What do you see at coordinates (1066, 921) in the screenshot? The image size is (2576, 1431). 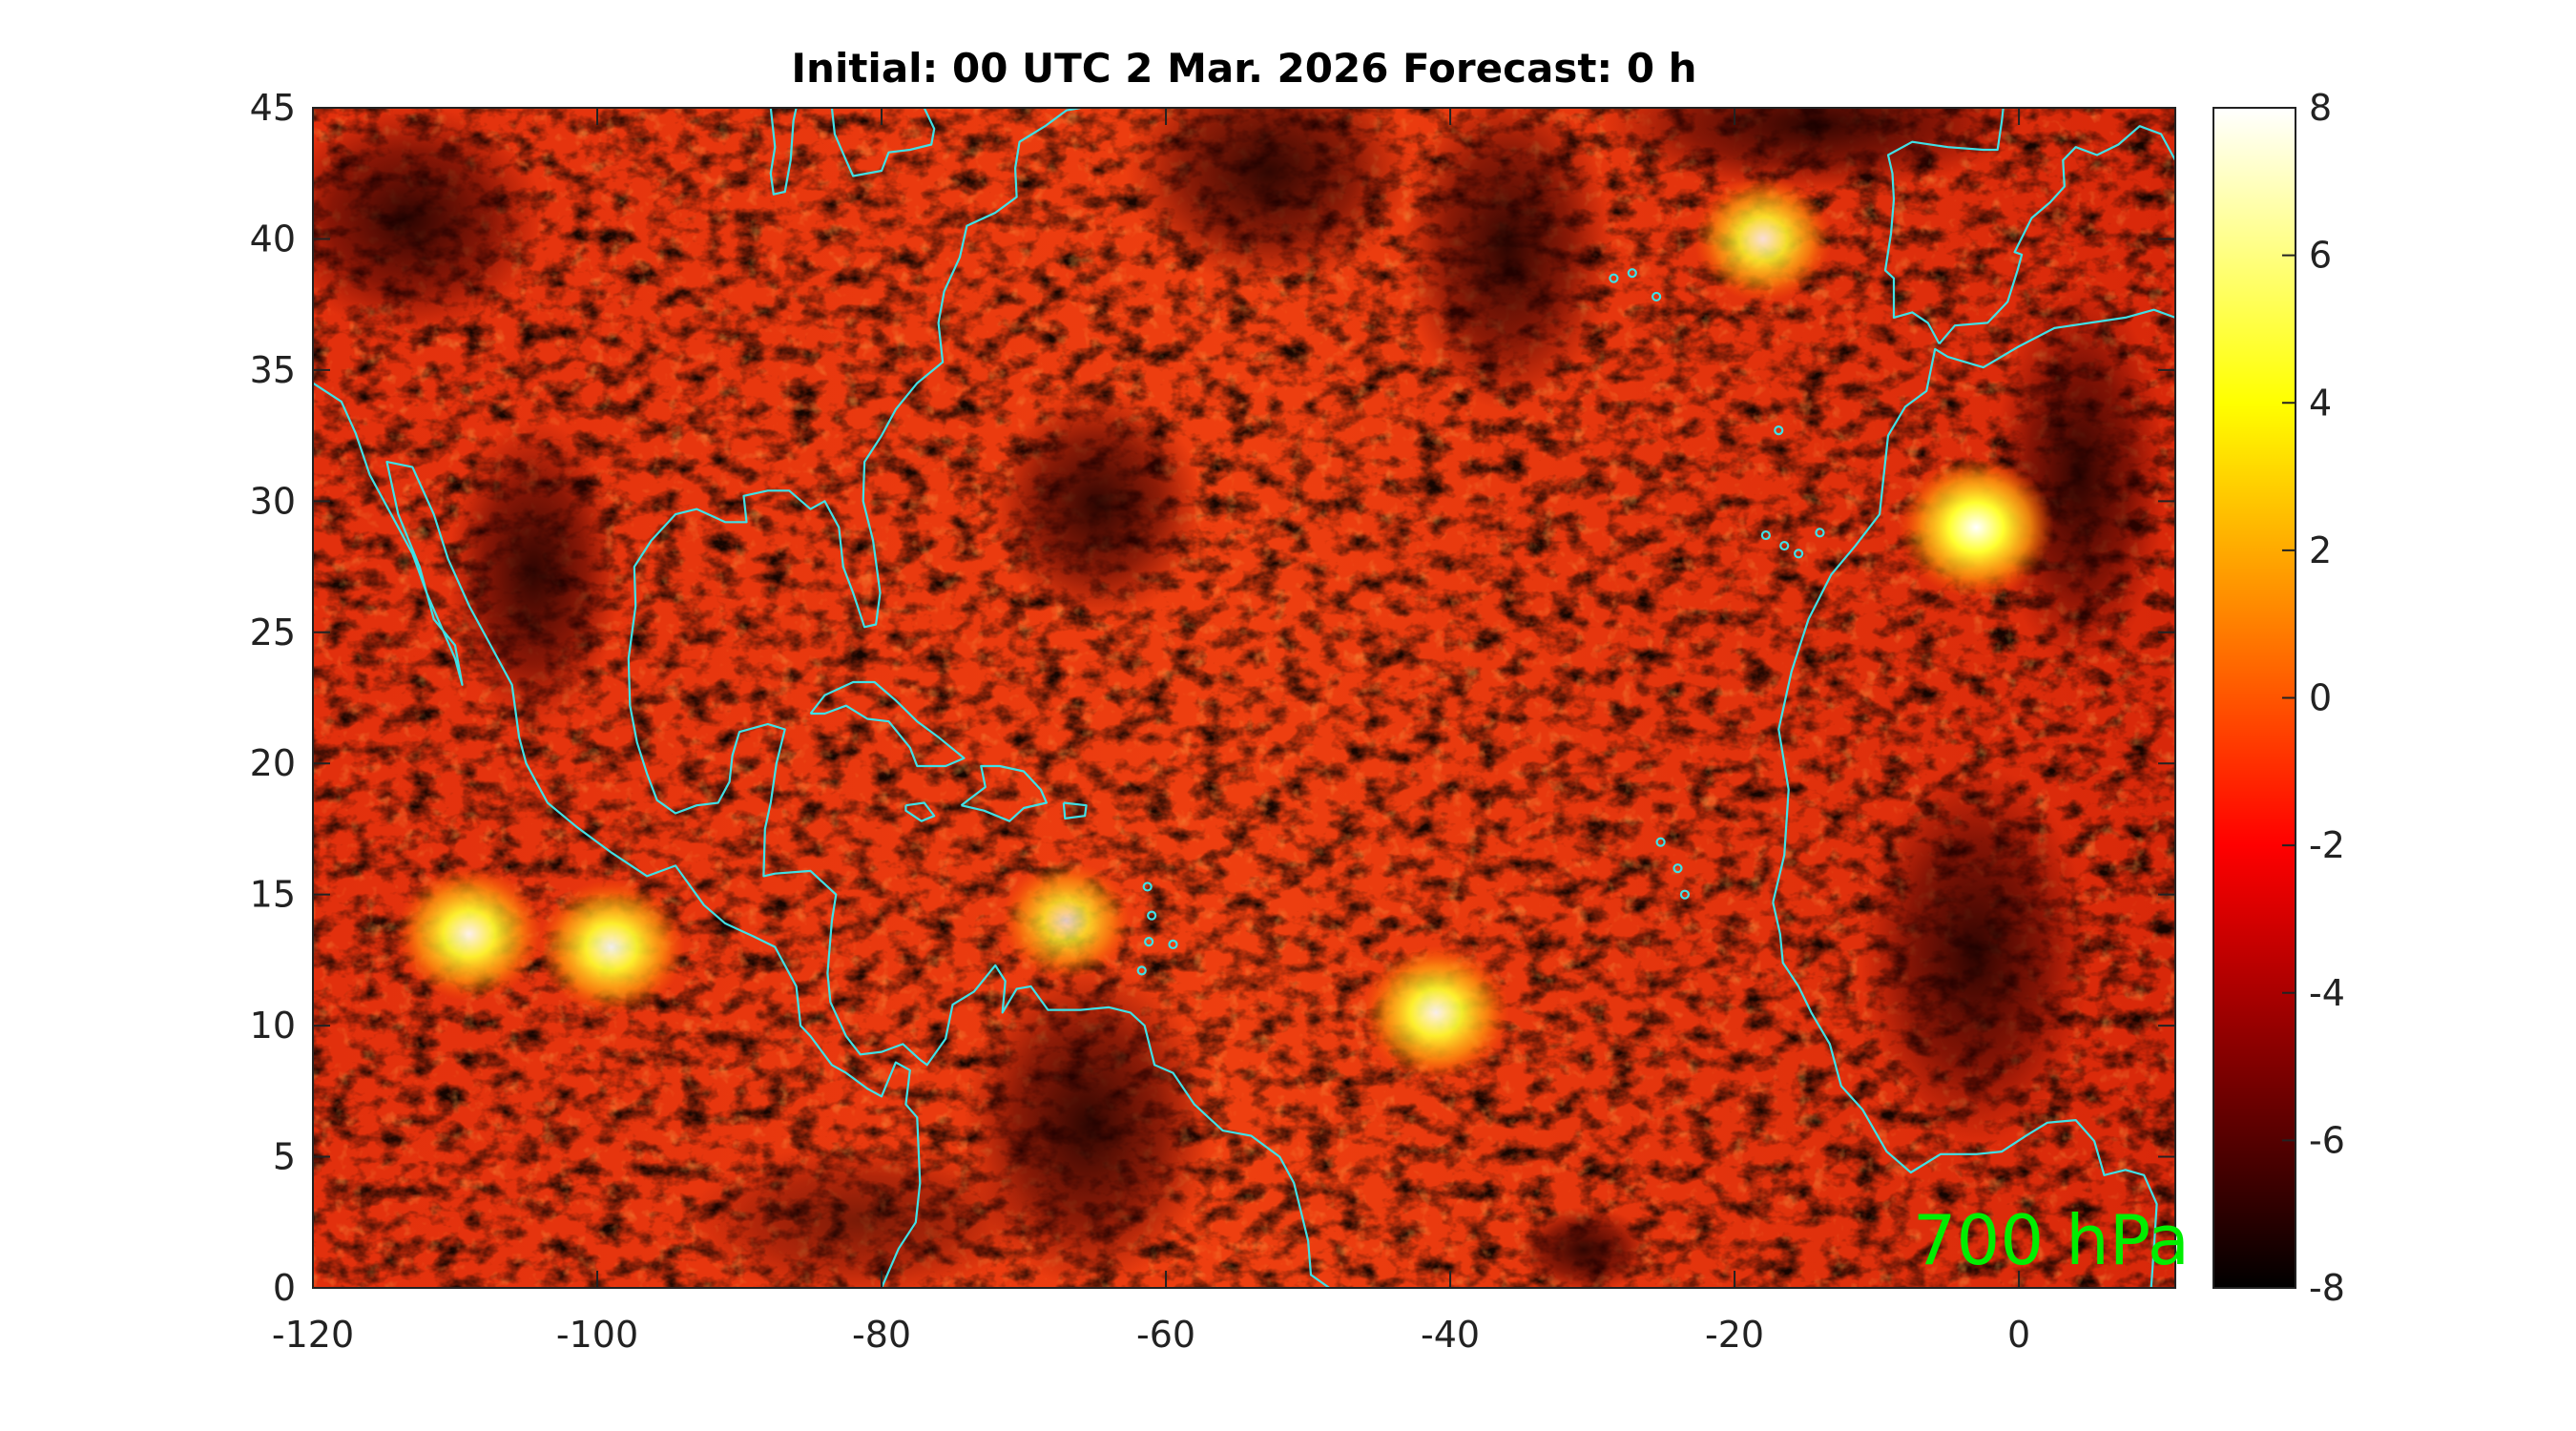 I see `hotspot-caribbean` at bounding box center [1066, 921].